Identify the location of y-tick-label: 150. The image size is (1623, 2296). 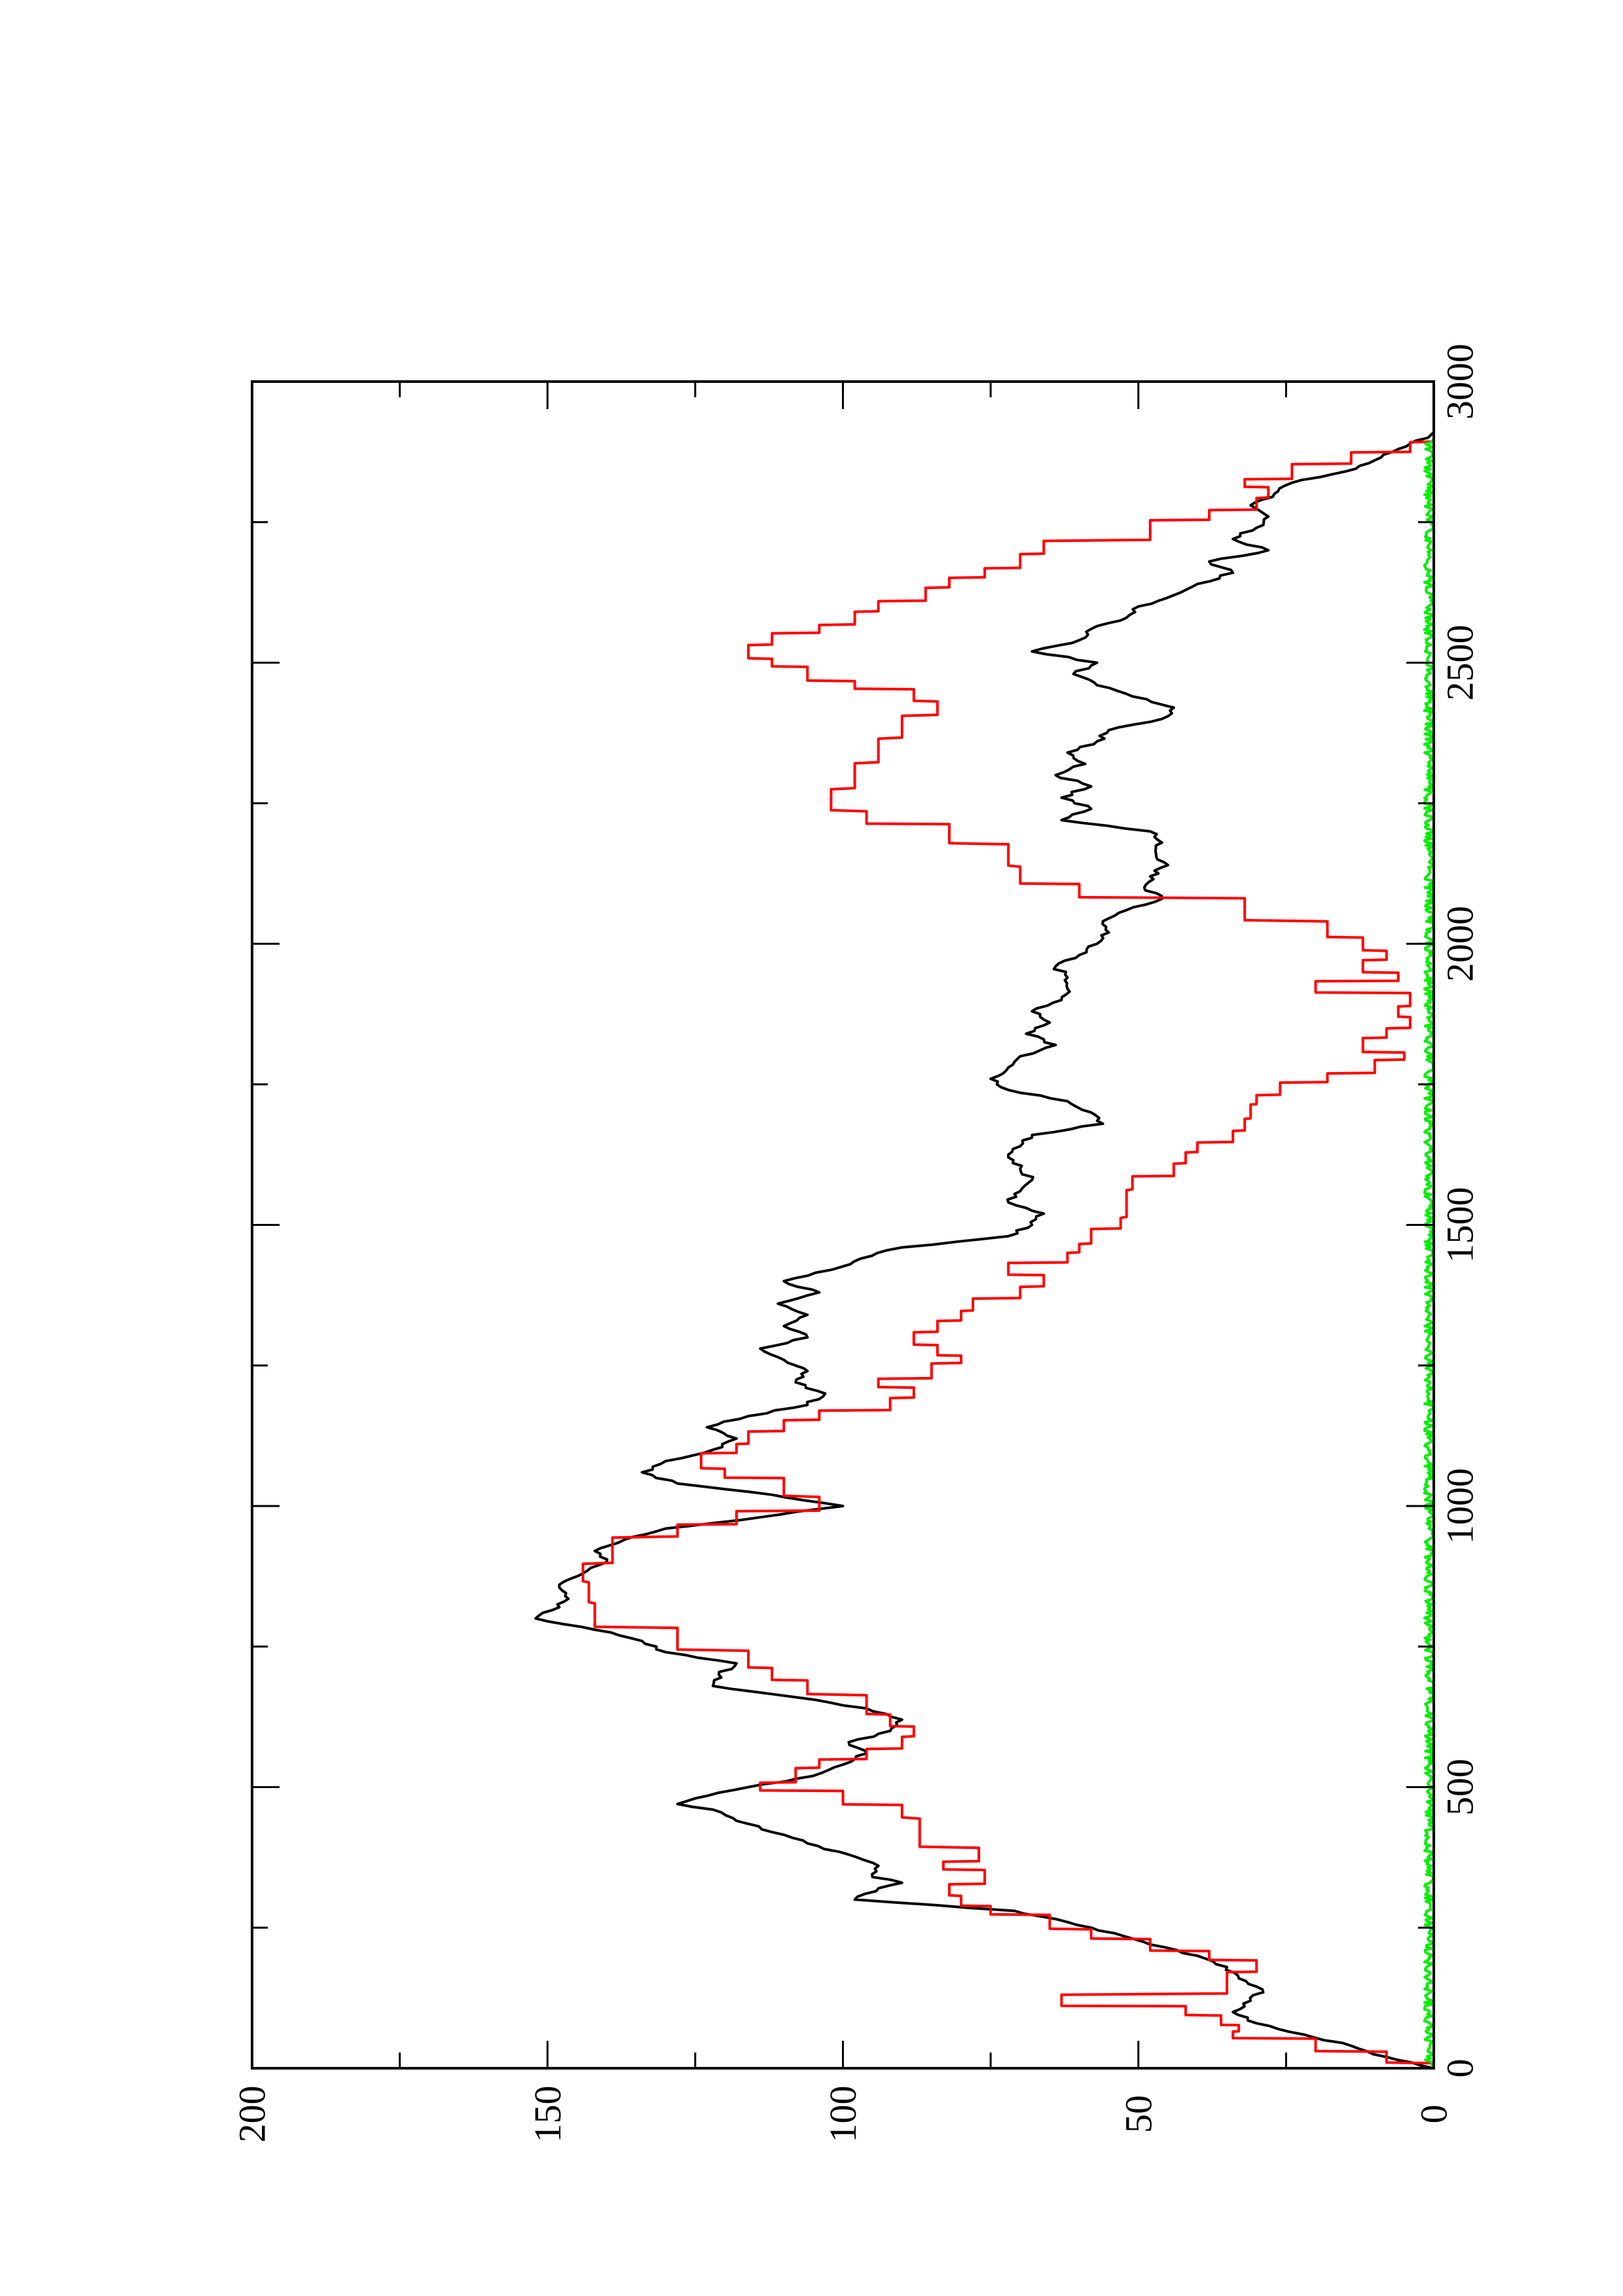
(547, 2114).